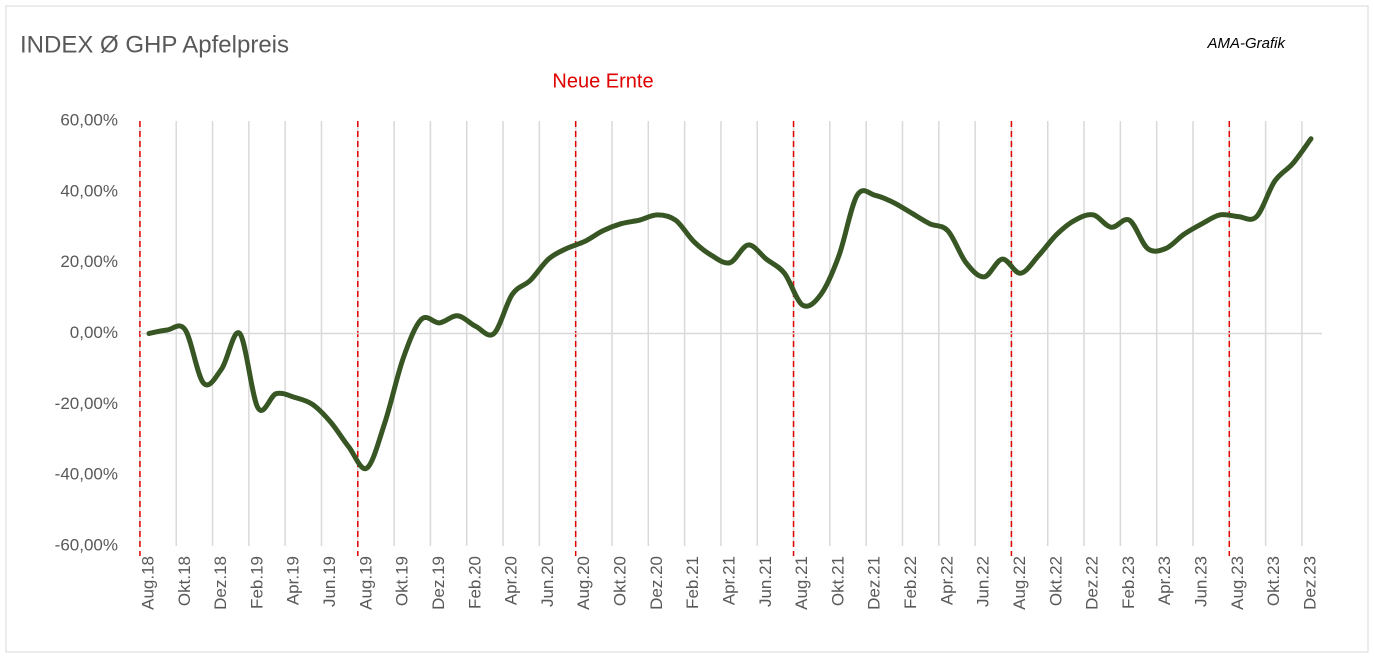 Image resolution: width=1374 pixels, height=664 pixels. I want to click on x-tick-label: Dez.20, so click(656, 583).